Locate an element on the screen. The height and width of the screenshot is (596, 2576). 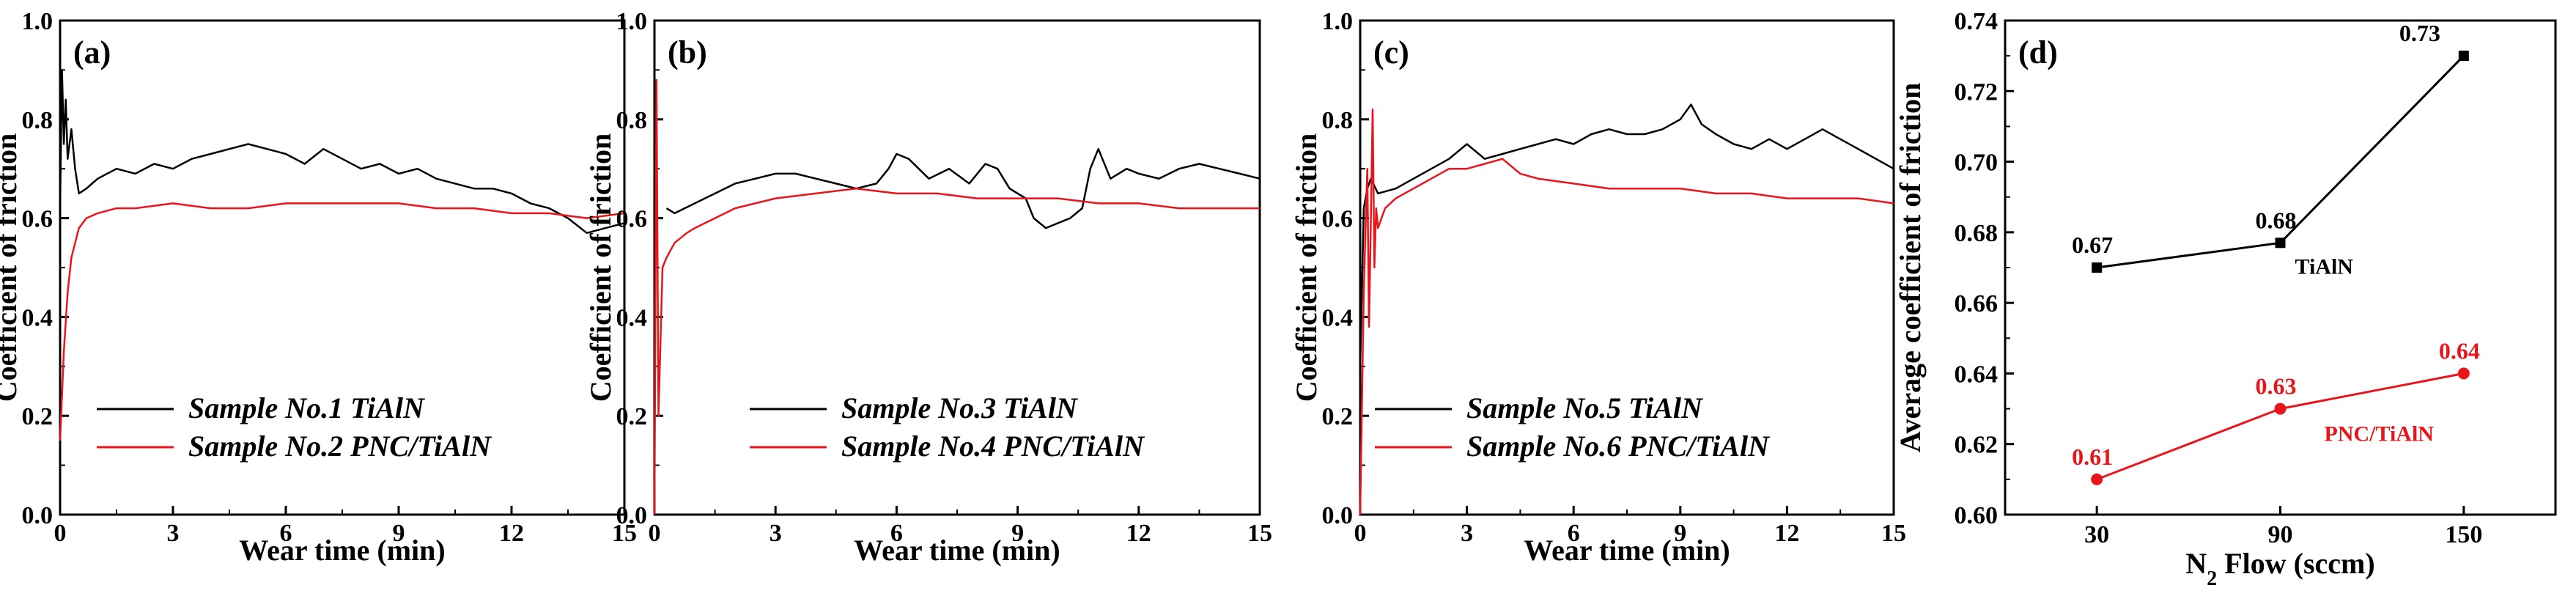
x-axis-title-suffix: Flow (sccm) is located at coordinates (2295, 563).